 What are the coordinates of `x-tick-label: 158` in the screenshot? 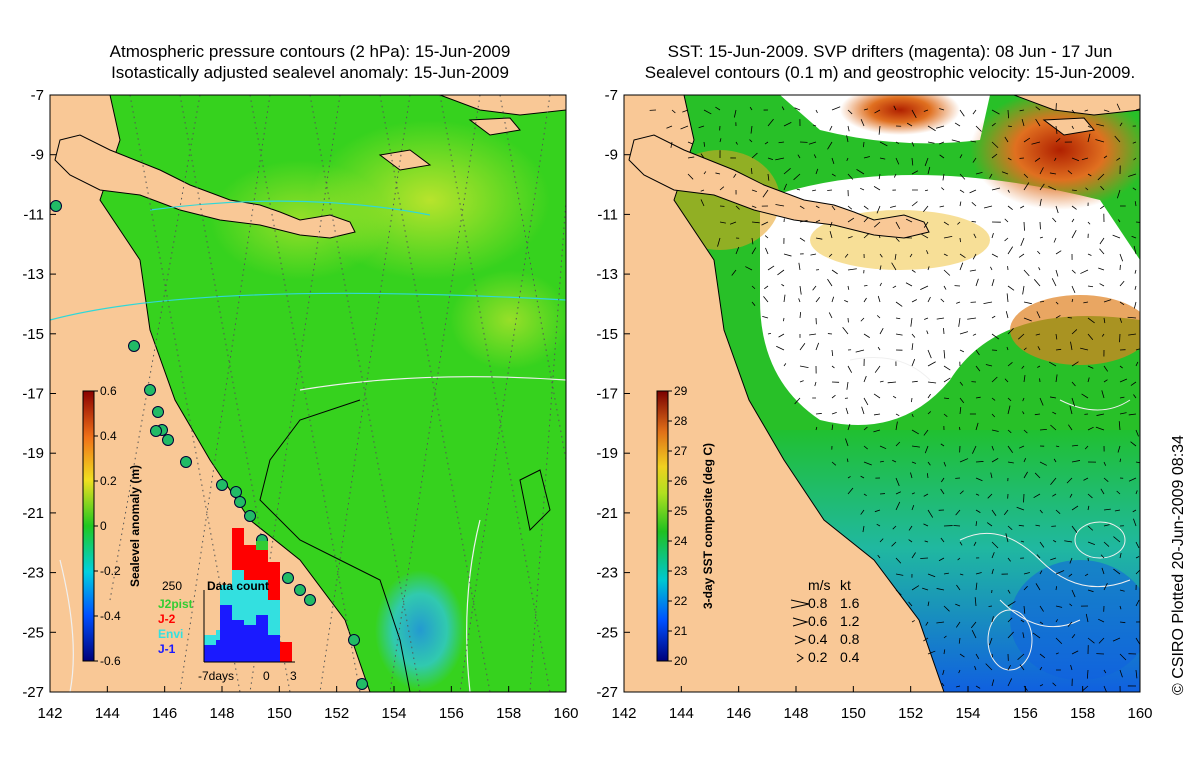 It's located at (1082, 713).